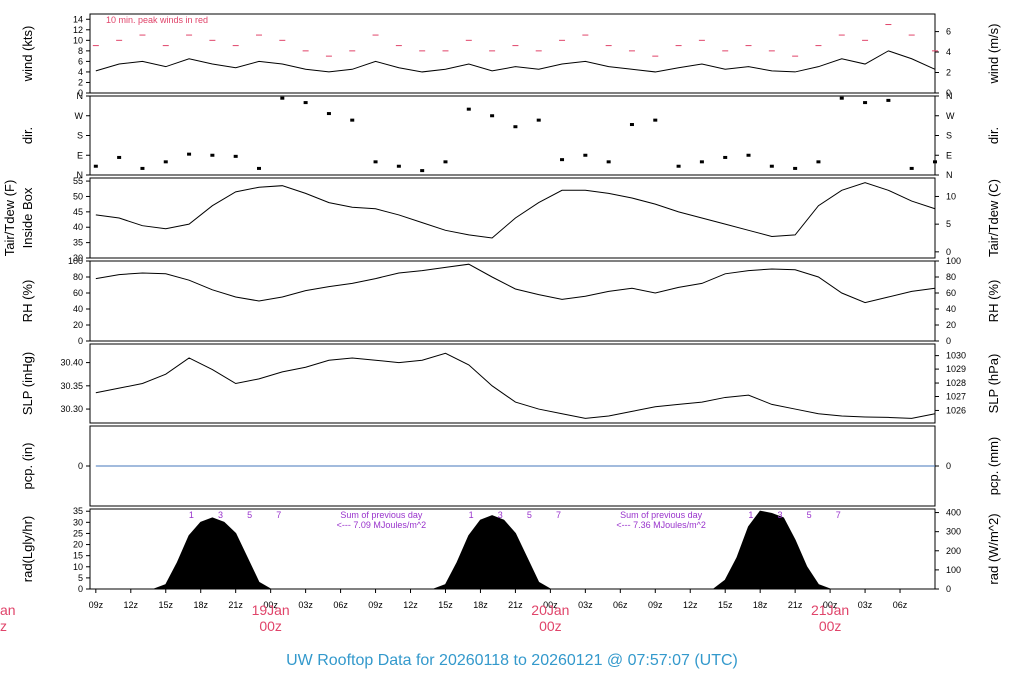 This screenshot has width=1024, height=700. What do you see at coordinates (78, 19) in the screenshot?
I see `wind-ytick-label-left: 14` at bounding box center [78, 19].